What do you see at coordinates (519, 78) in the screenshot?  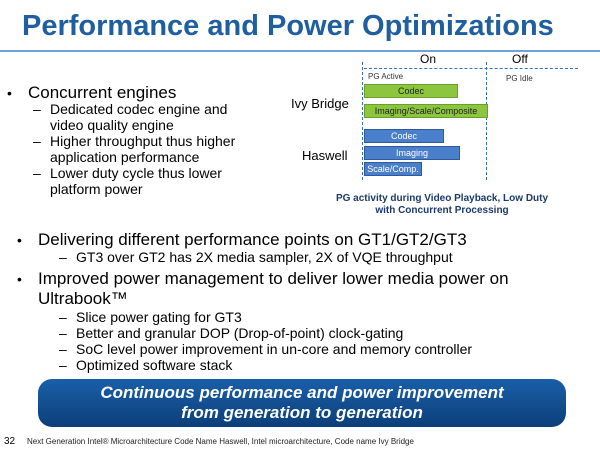 I see `pg-idle-label: PG Idle` at bounding box center [519, 78].